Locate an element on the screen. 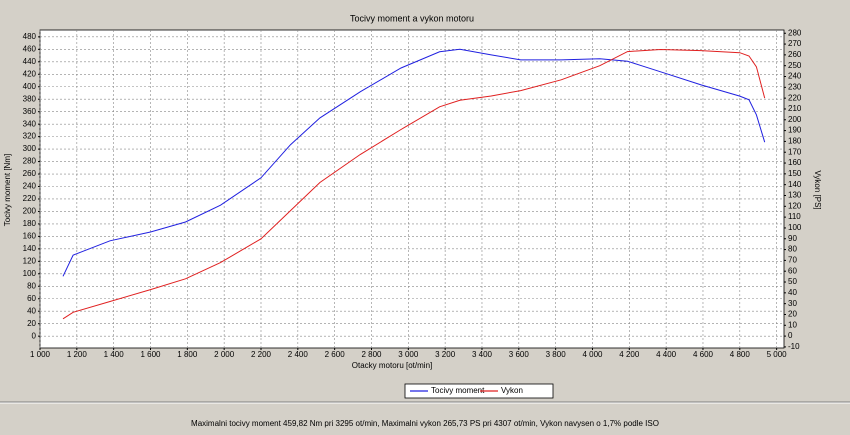 This screenshot has width=850, height=435. x-tick-label: 1 000 is located at coordinates (40, 354).